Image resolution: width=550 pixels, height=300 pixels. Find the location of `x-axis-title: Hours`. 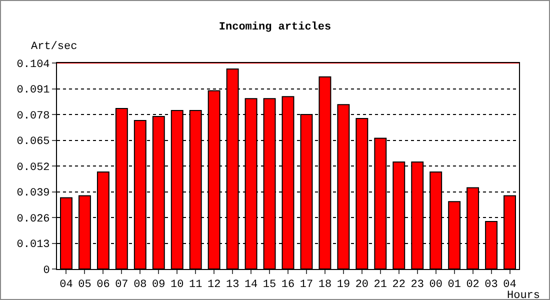

x-axis-title: Hours is located at coordinates (523, 295).